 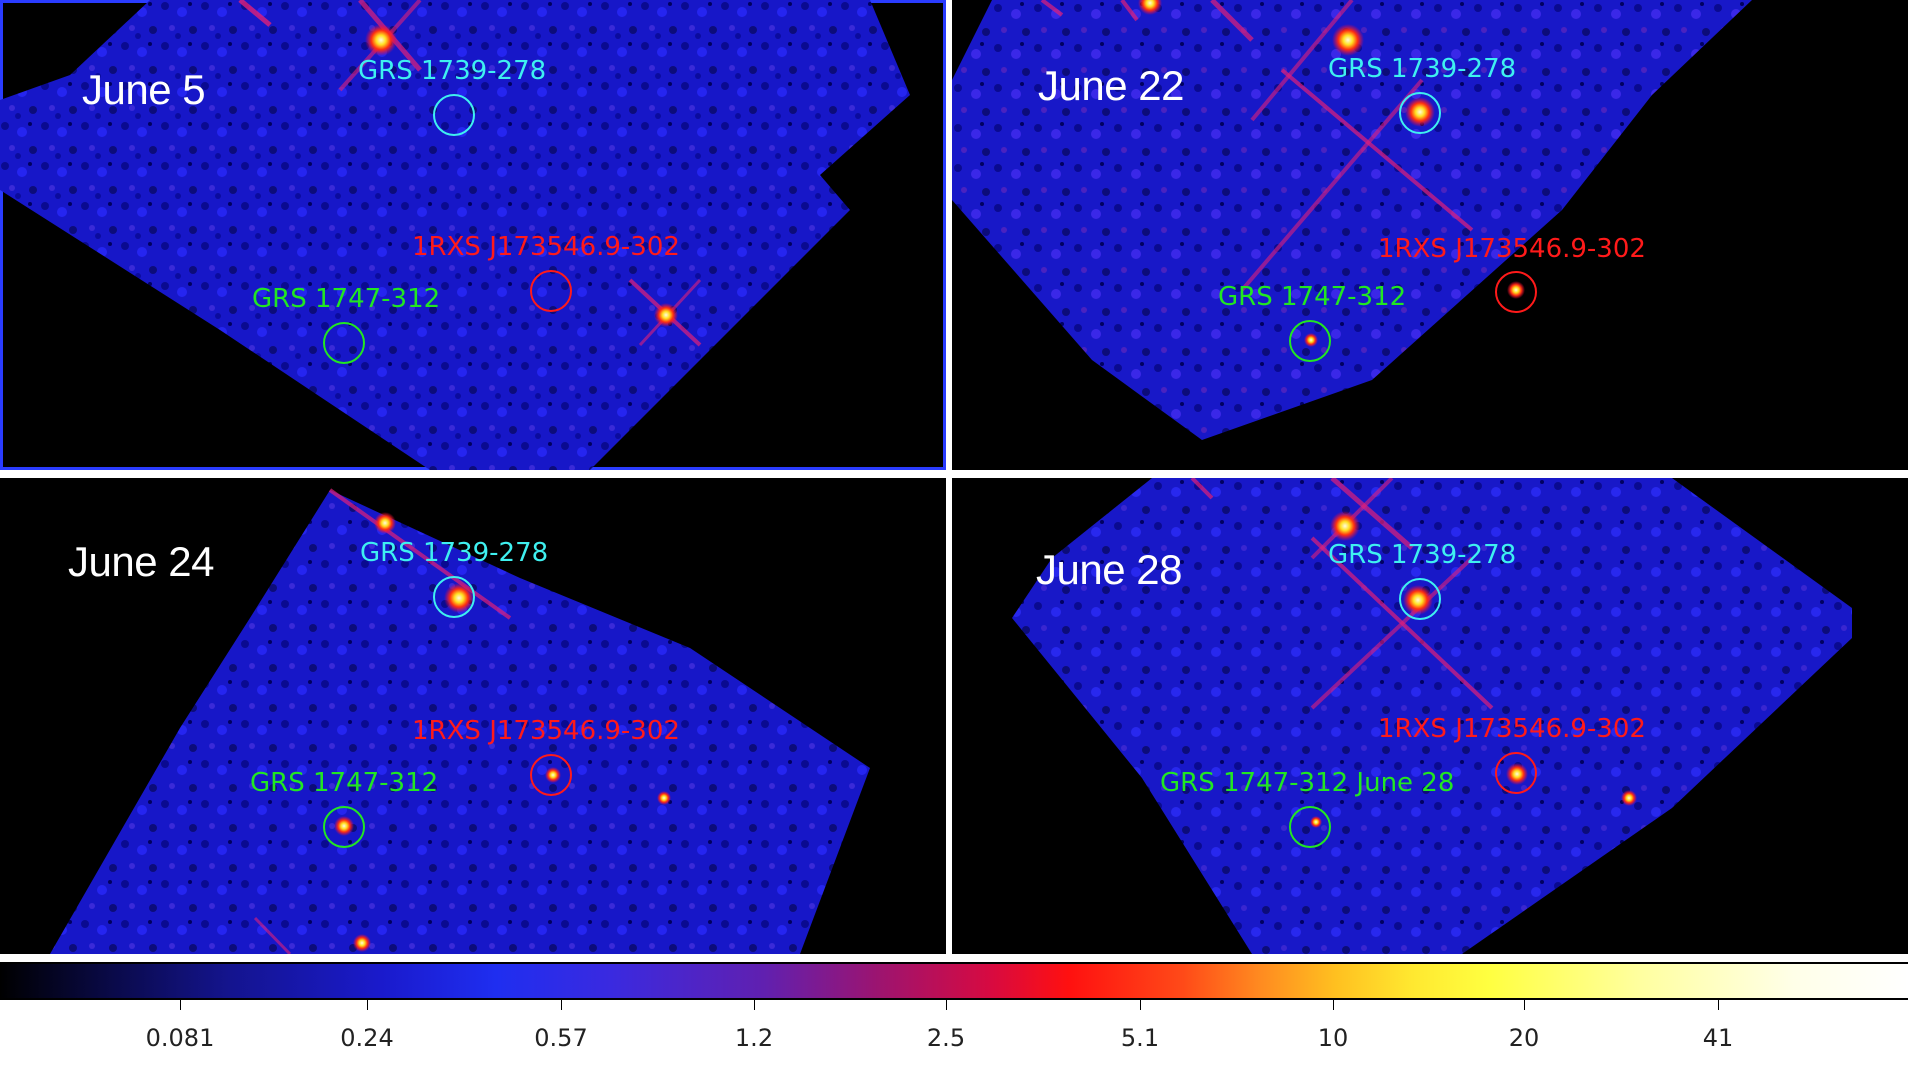 I want to click on colorbar-tick-label: 10, so click(x=1333, y=1038).